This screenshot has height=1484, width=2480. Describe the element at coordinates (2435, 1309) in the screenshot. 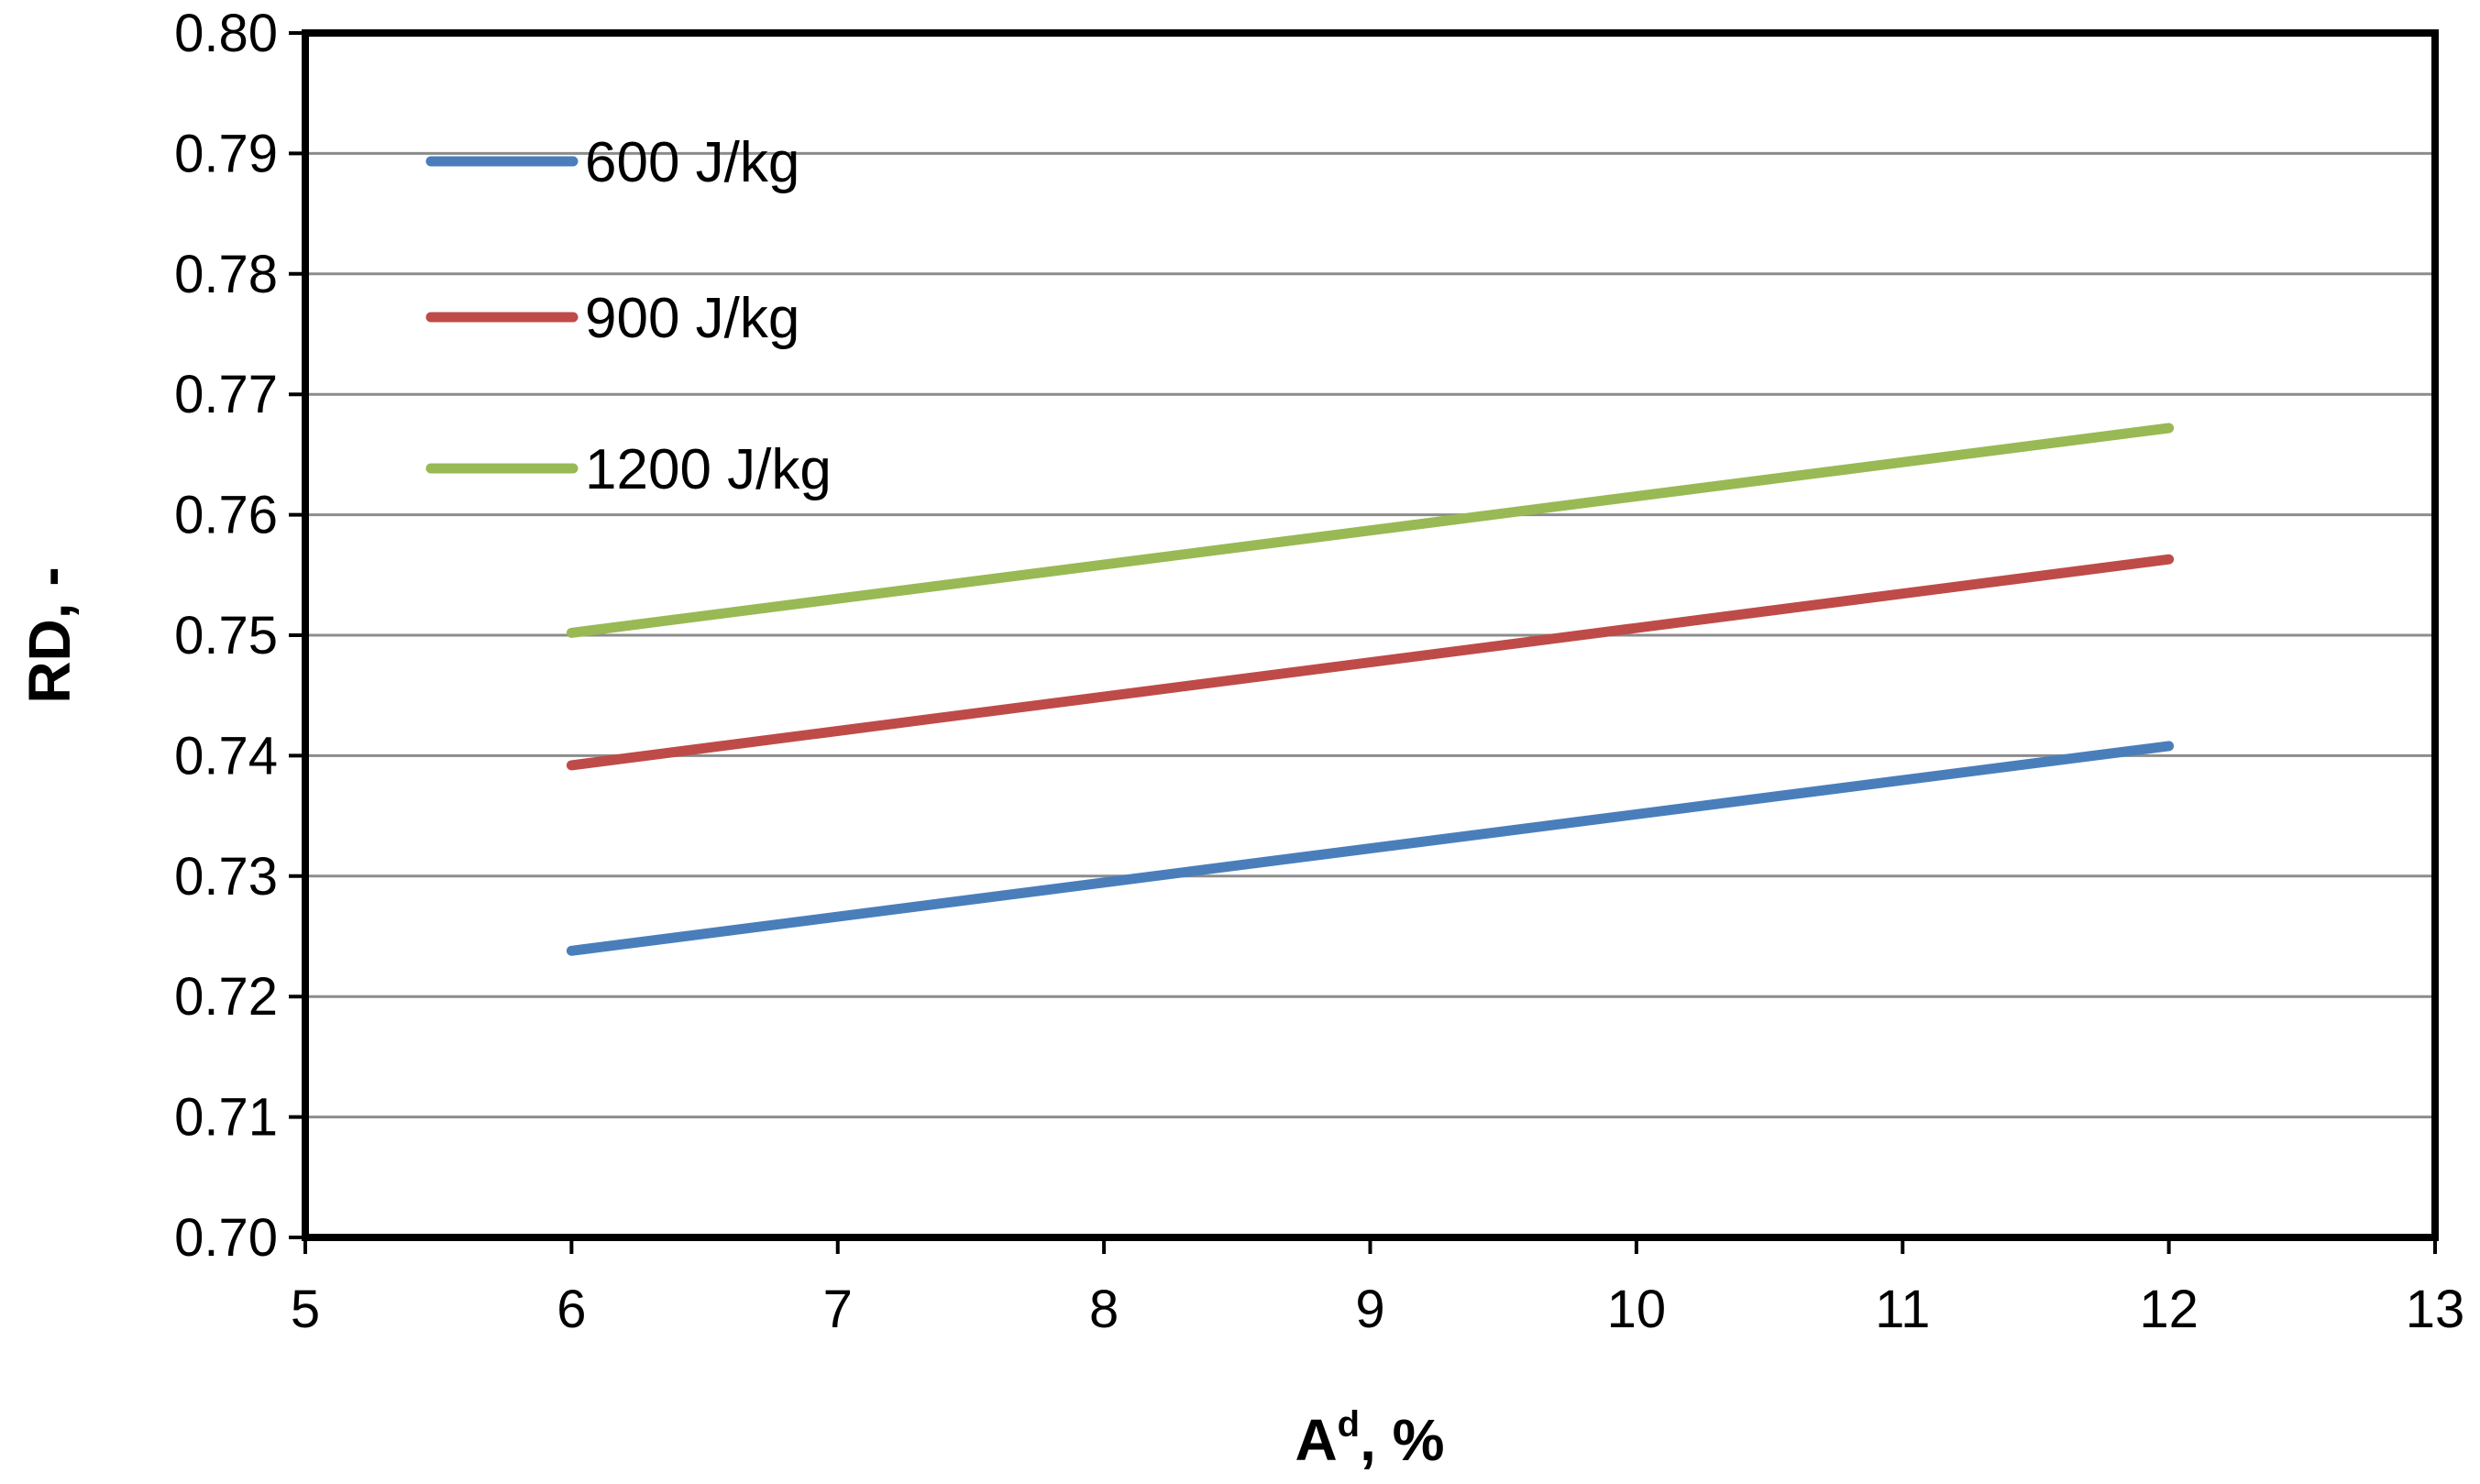

I see `x-tick-label: 13` at that location.